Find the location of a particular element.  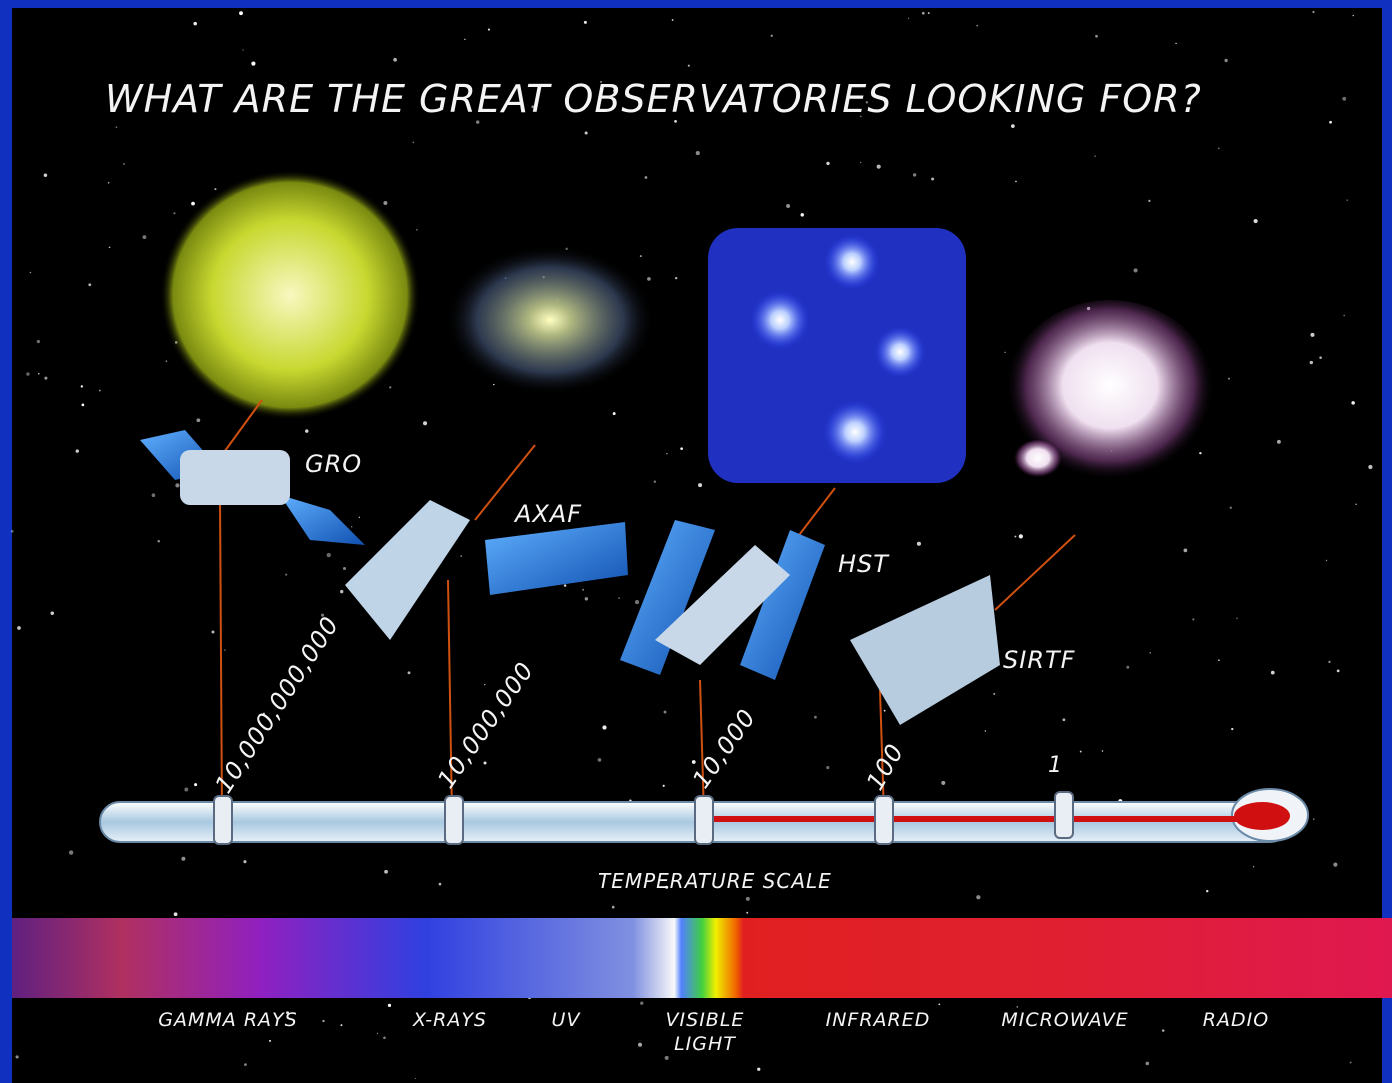

nebula-knot is located at coordinates (1038, 460).